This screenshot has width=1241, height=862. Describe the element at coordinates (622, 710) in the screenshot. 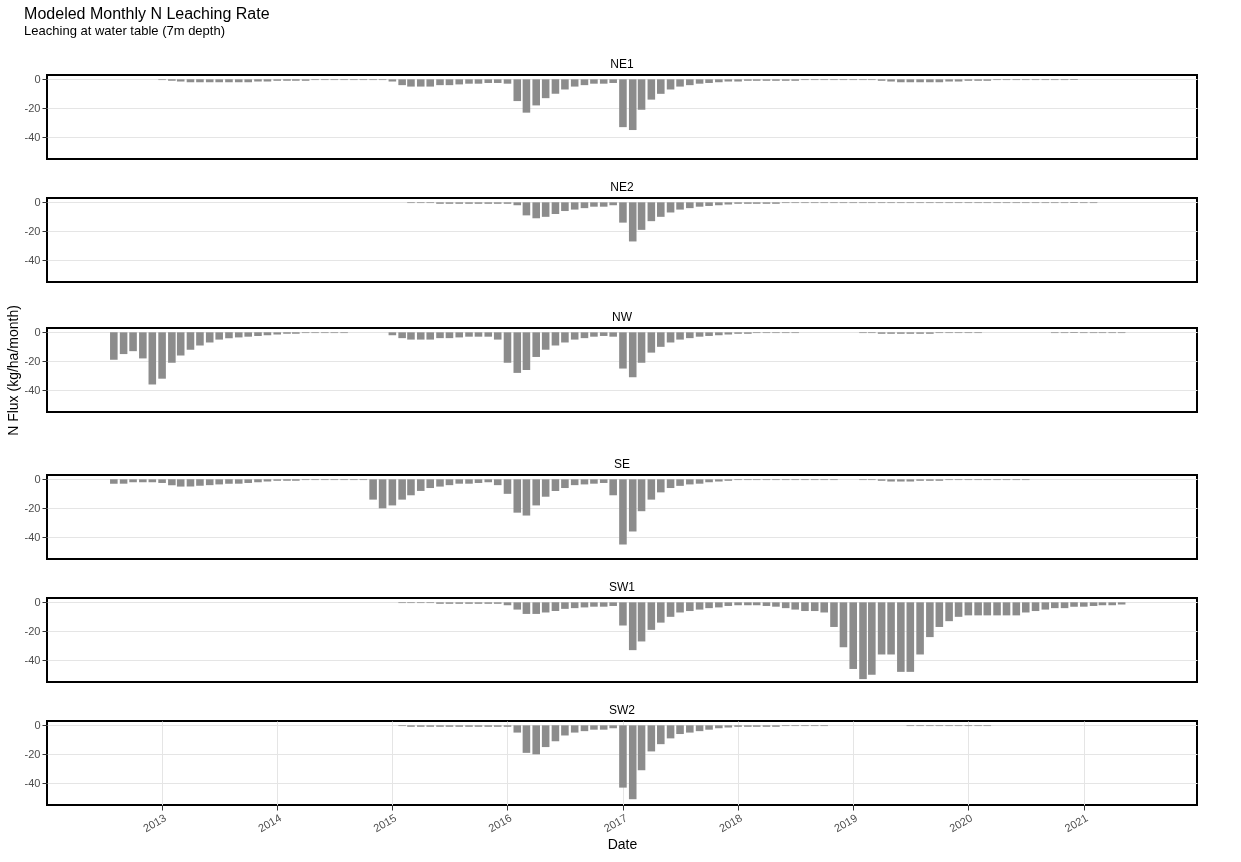

I see `series-label: SW2` at that location.